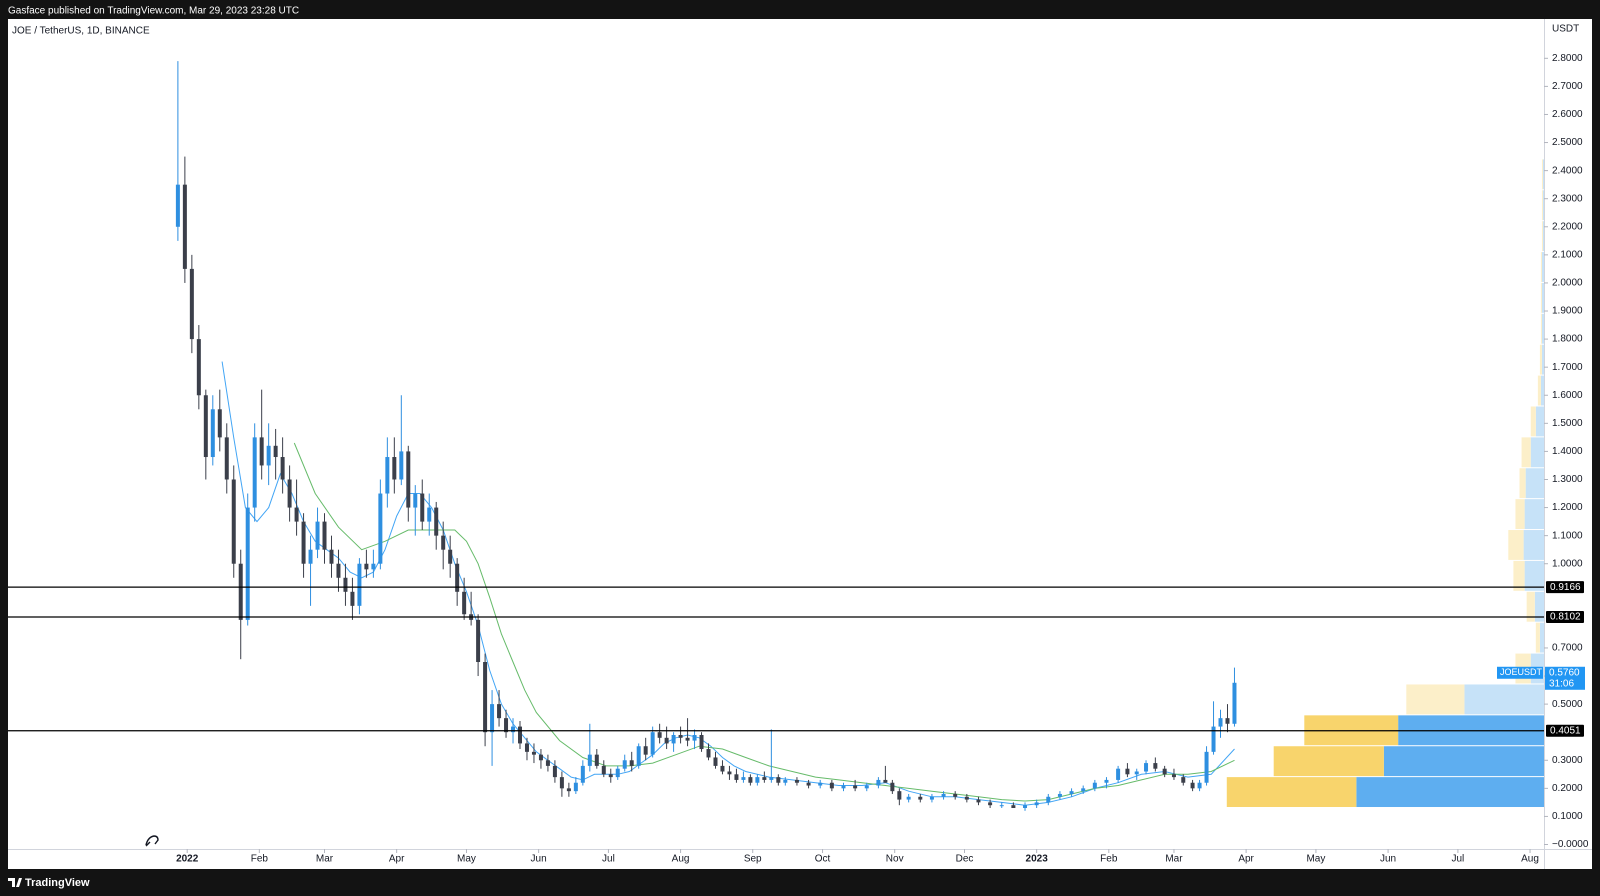 This screenshot has height=896, width=1600. I want to click on countdown-label: 31:06, so click(1561, 683).